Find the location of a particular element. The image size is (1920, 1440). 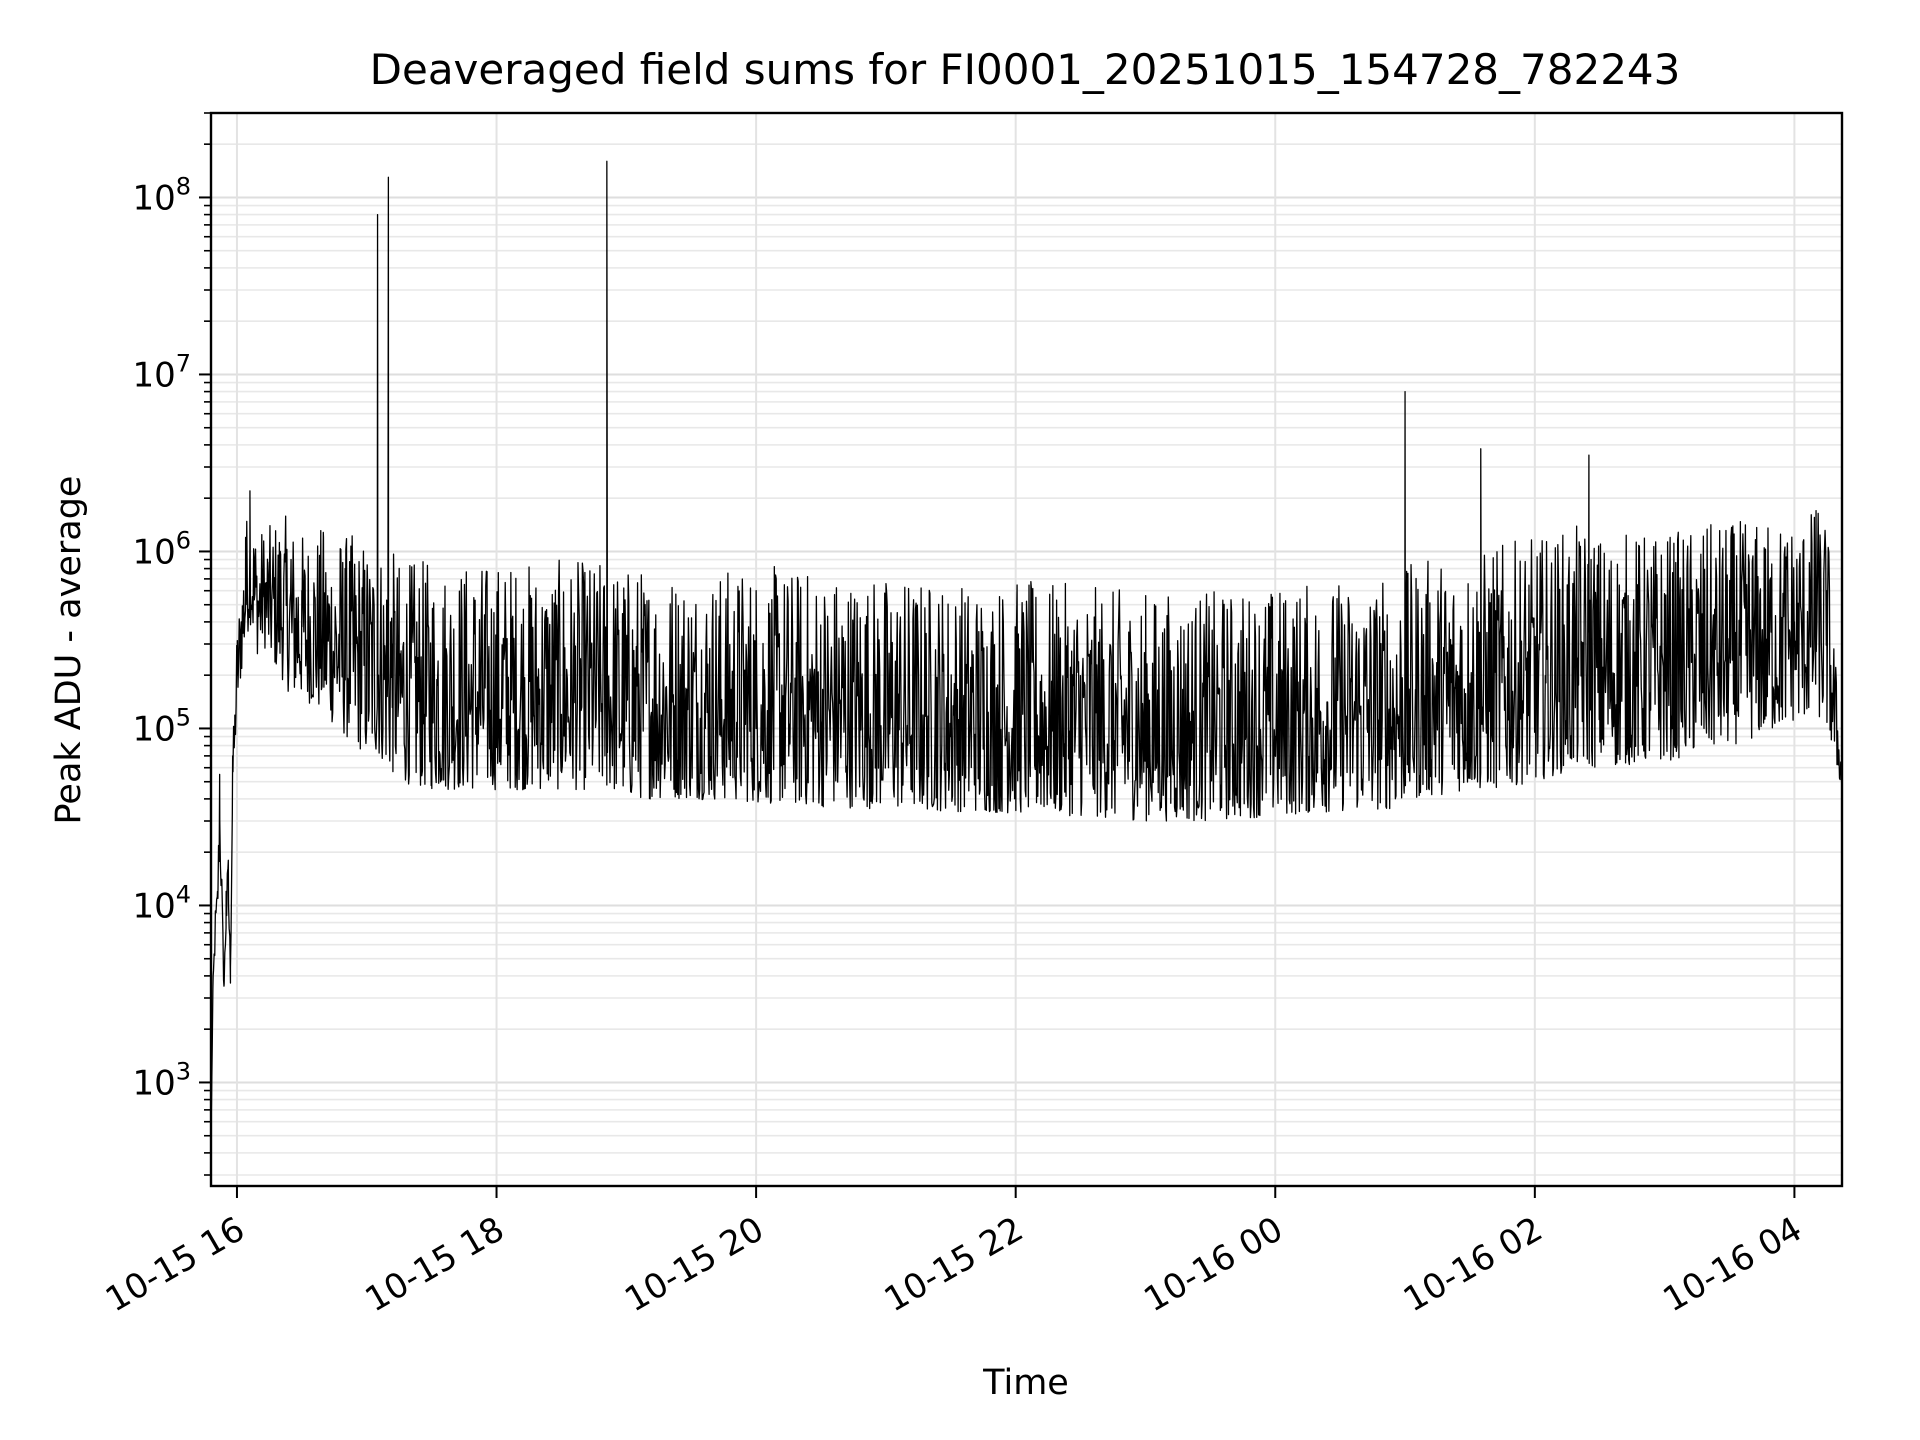

y-tick-label: 10⁵ is located at coordinates (161, 726).